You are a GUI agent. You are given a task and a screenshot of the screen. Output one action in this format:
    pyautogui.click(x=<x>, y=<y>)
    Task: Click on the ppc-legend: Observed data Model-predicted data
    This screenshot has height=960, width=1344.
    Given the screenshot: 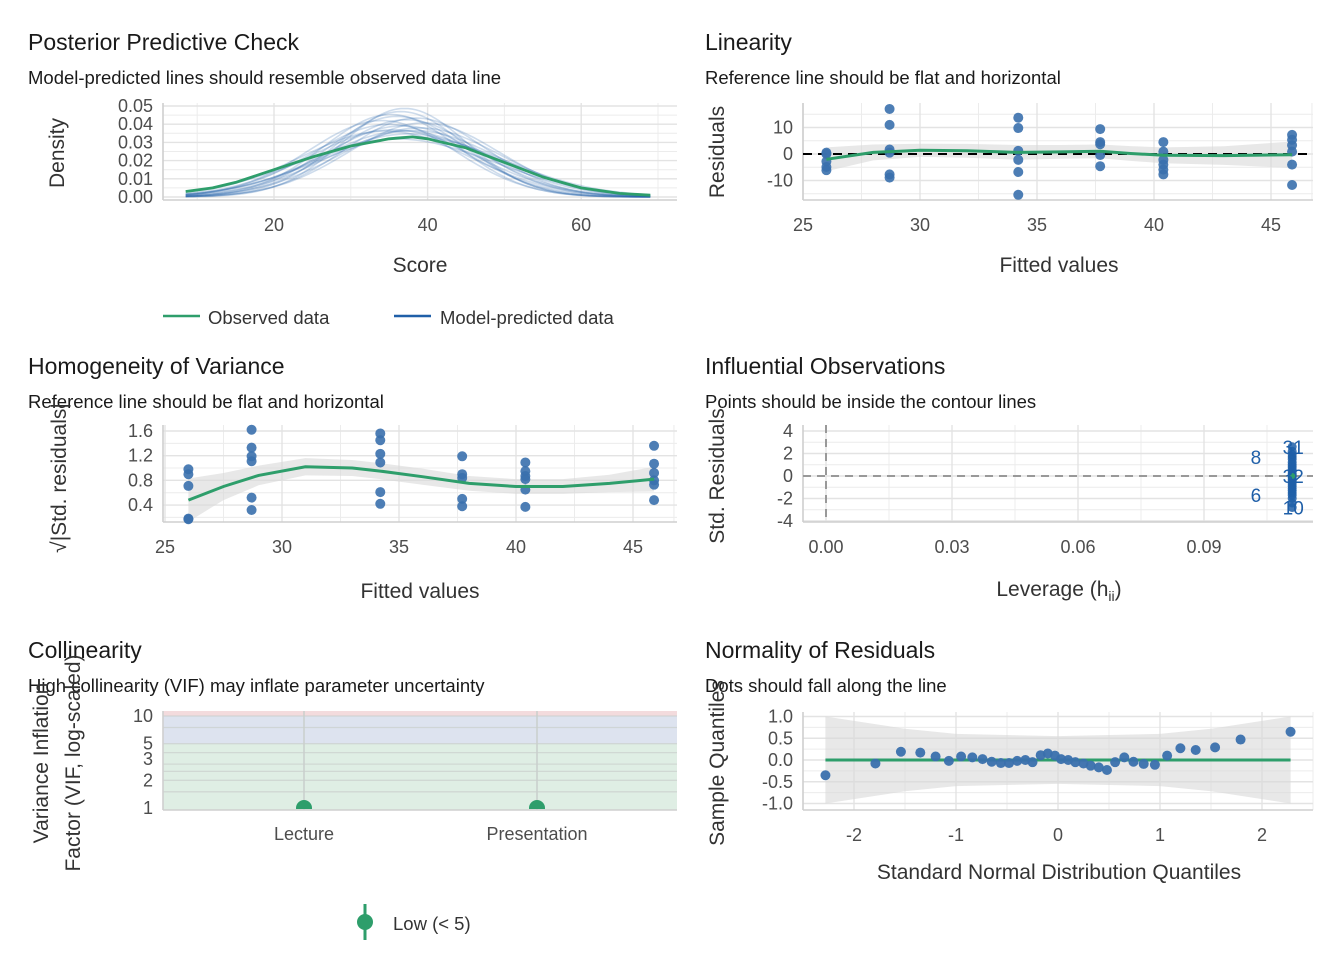 What is the action you would take?
    pyautogui.click(x=389, y=317)
    